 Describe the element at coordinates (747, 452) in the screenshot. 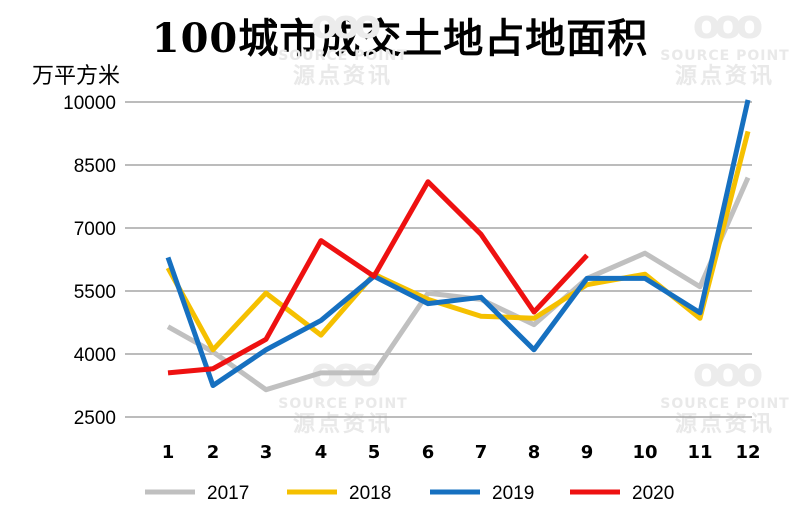

I see `x-tick-label: 12` at that location.